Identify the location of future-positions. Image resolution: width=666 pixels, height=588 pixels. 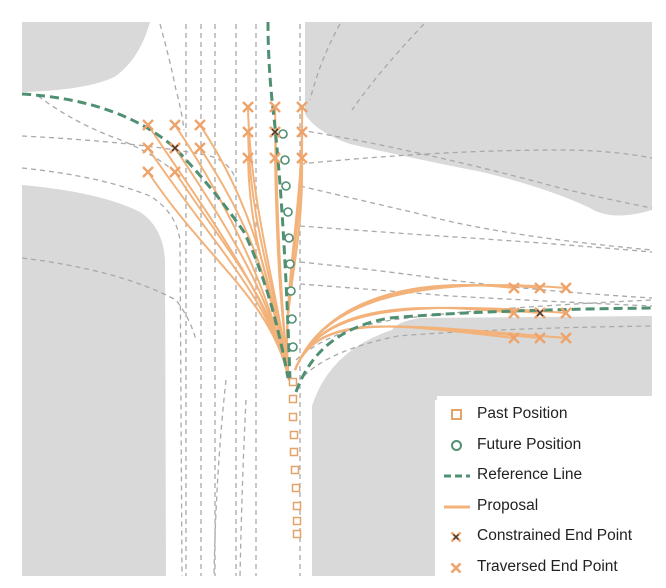
(288, 240).